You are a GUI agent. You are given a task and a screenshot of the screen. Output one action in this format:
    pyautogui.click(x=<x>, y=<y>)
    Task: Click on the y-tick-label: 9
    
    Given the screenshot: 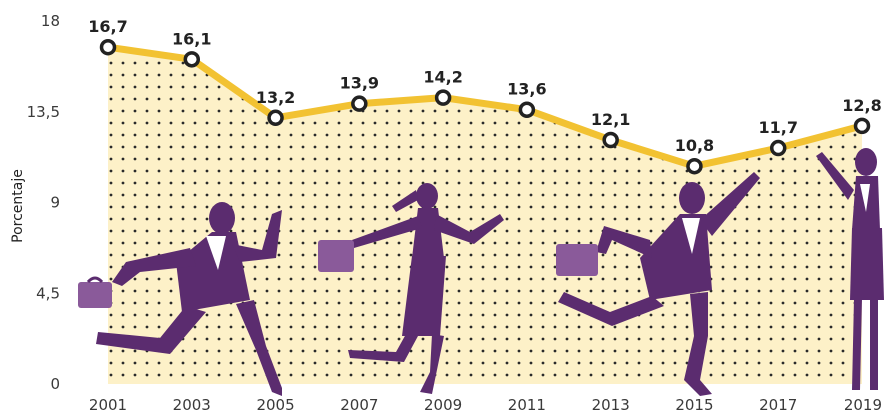 What is the action you would take?
    pyautogui.click(x=55, y=203)
    